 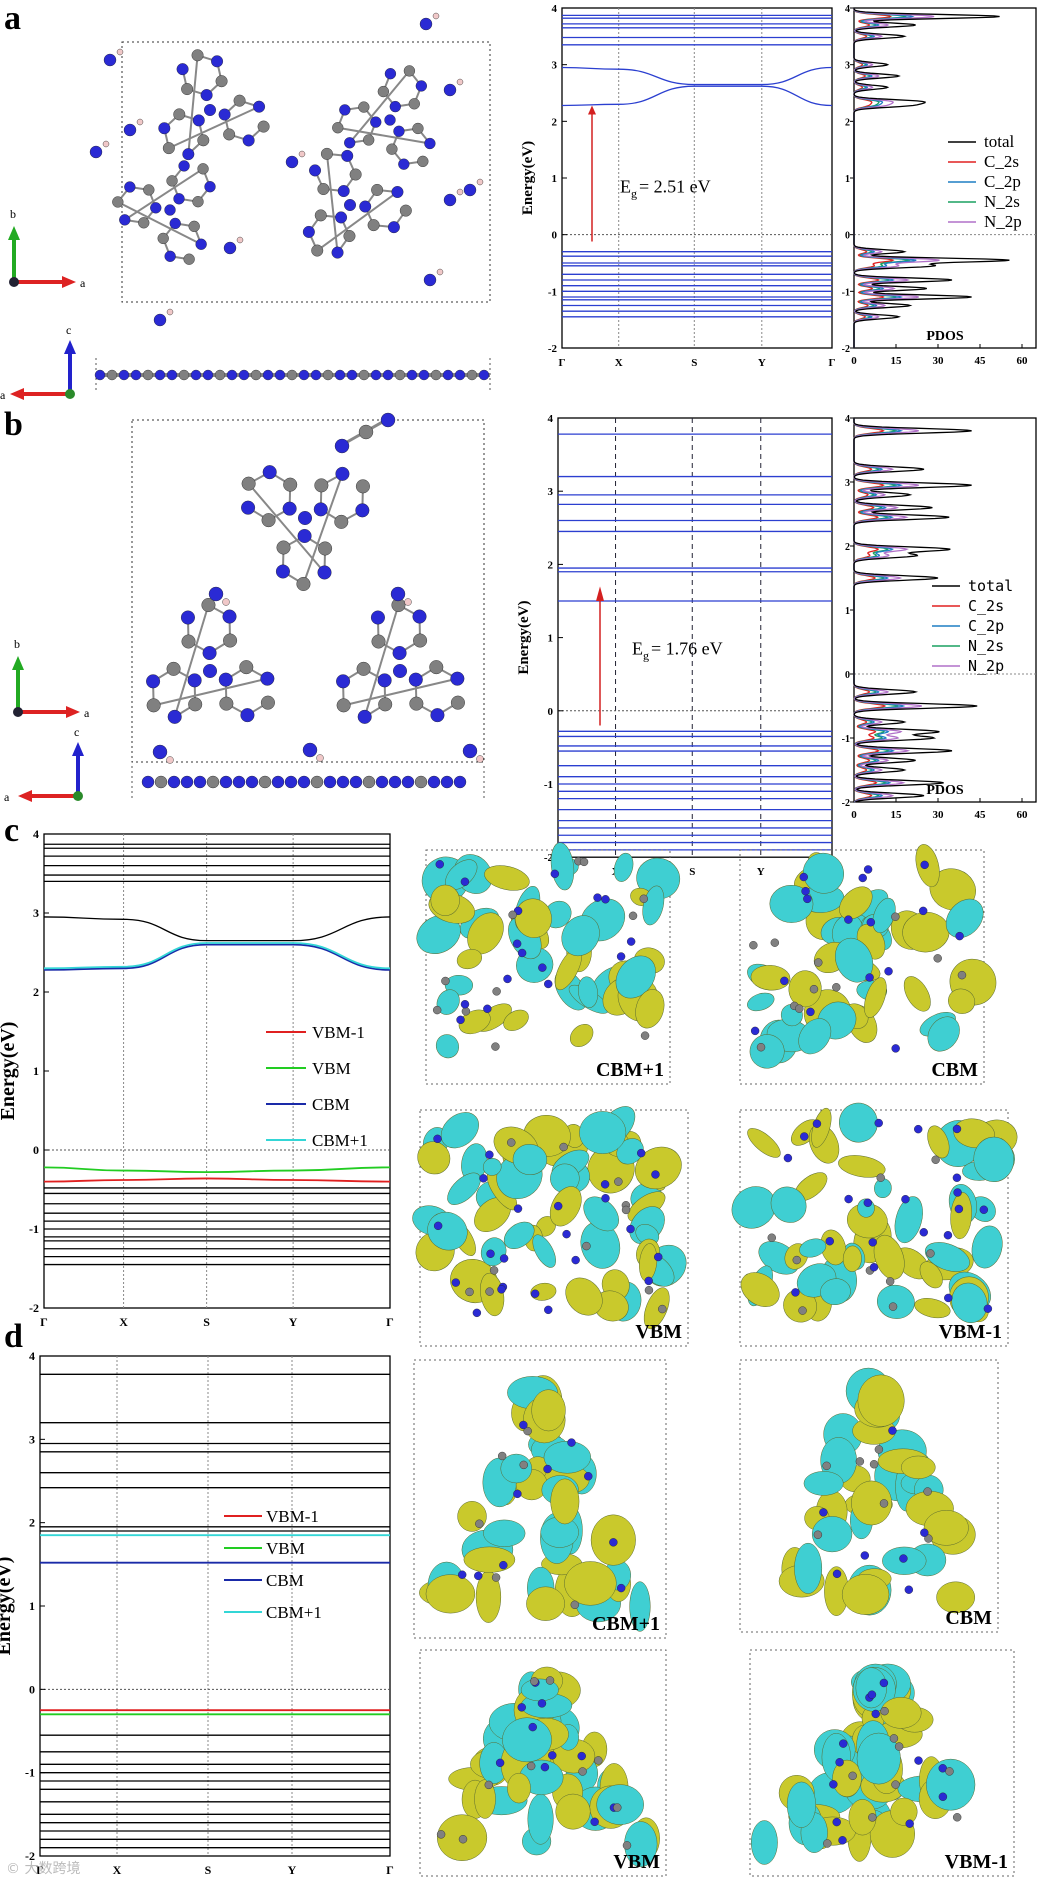 I want to click on orbital-box: VBM, so click(x=543, y=1763).